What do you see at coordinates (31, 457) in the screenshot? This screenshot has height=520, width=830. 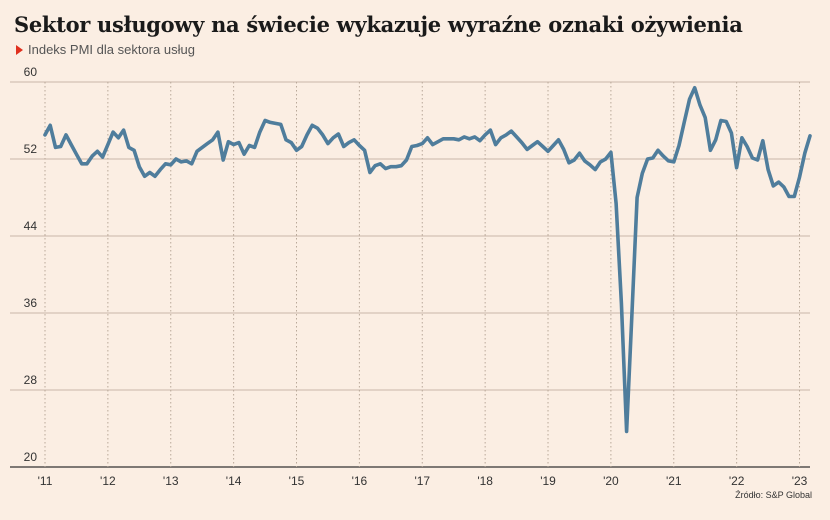 I see `y-tick-label: 20` at bounding box center [31, 457].